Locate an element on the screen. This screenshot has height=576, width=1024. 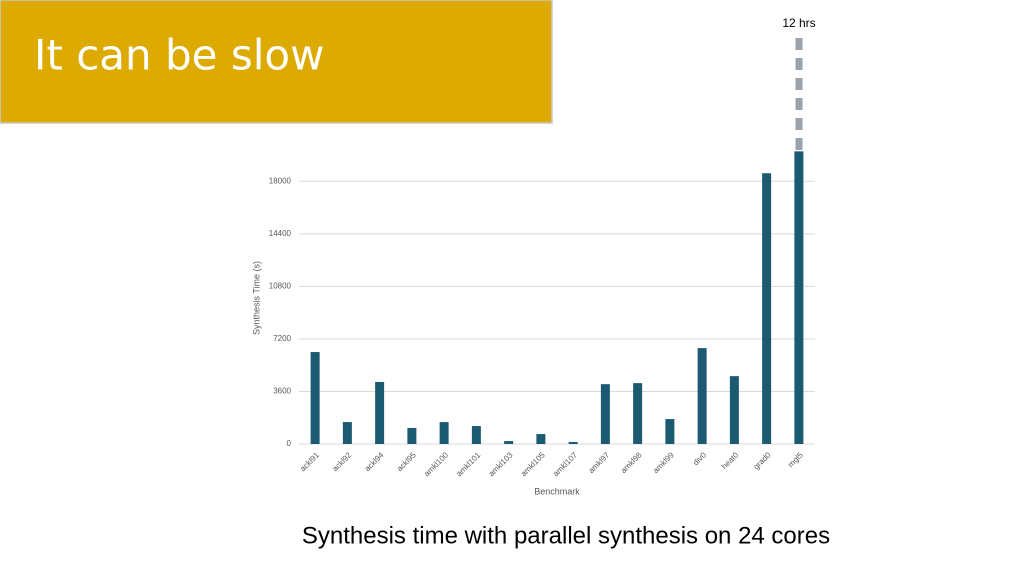
x-tick-label: amkl103 is located at coordinates (501, 464).